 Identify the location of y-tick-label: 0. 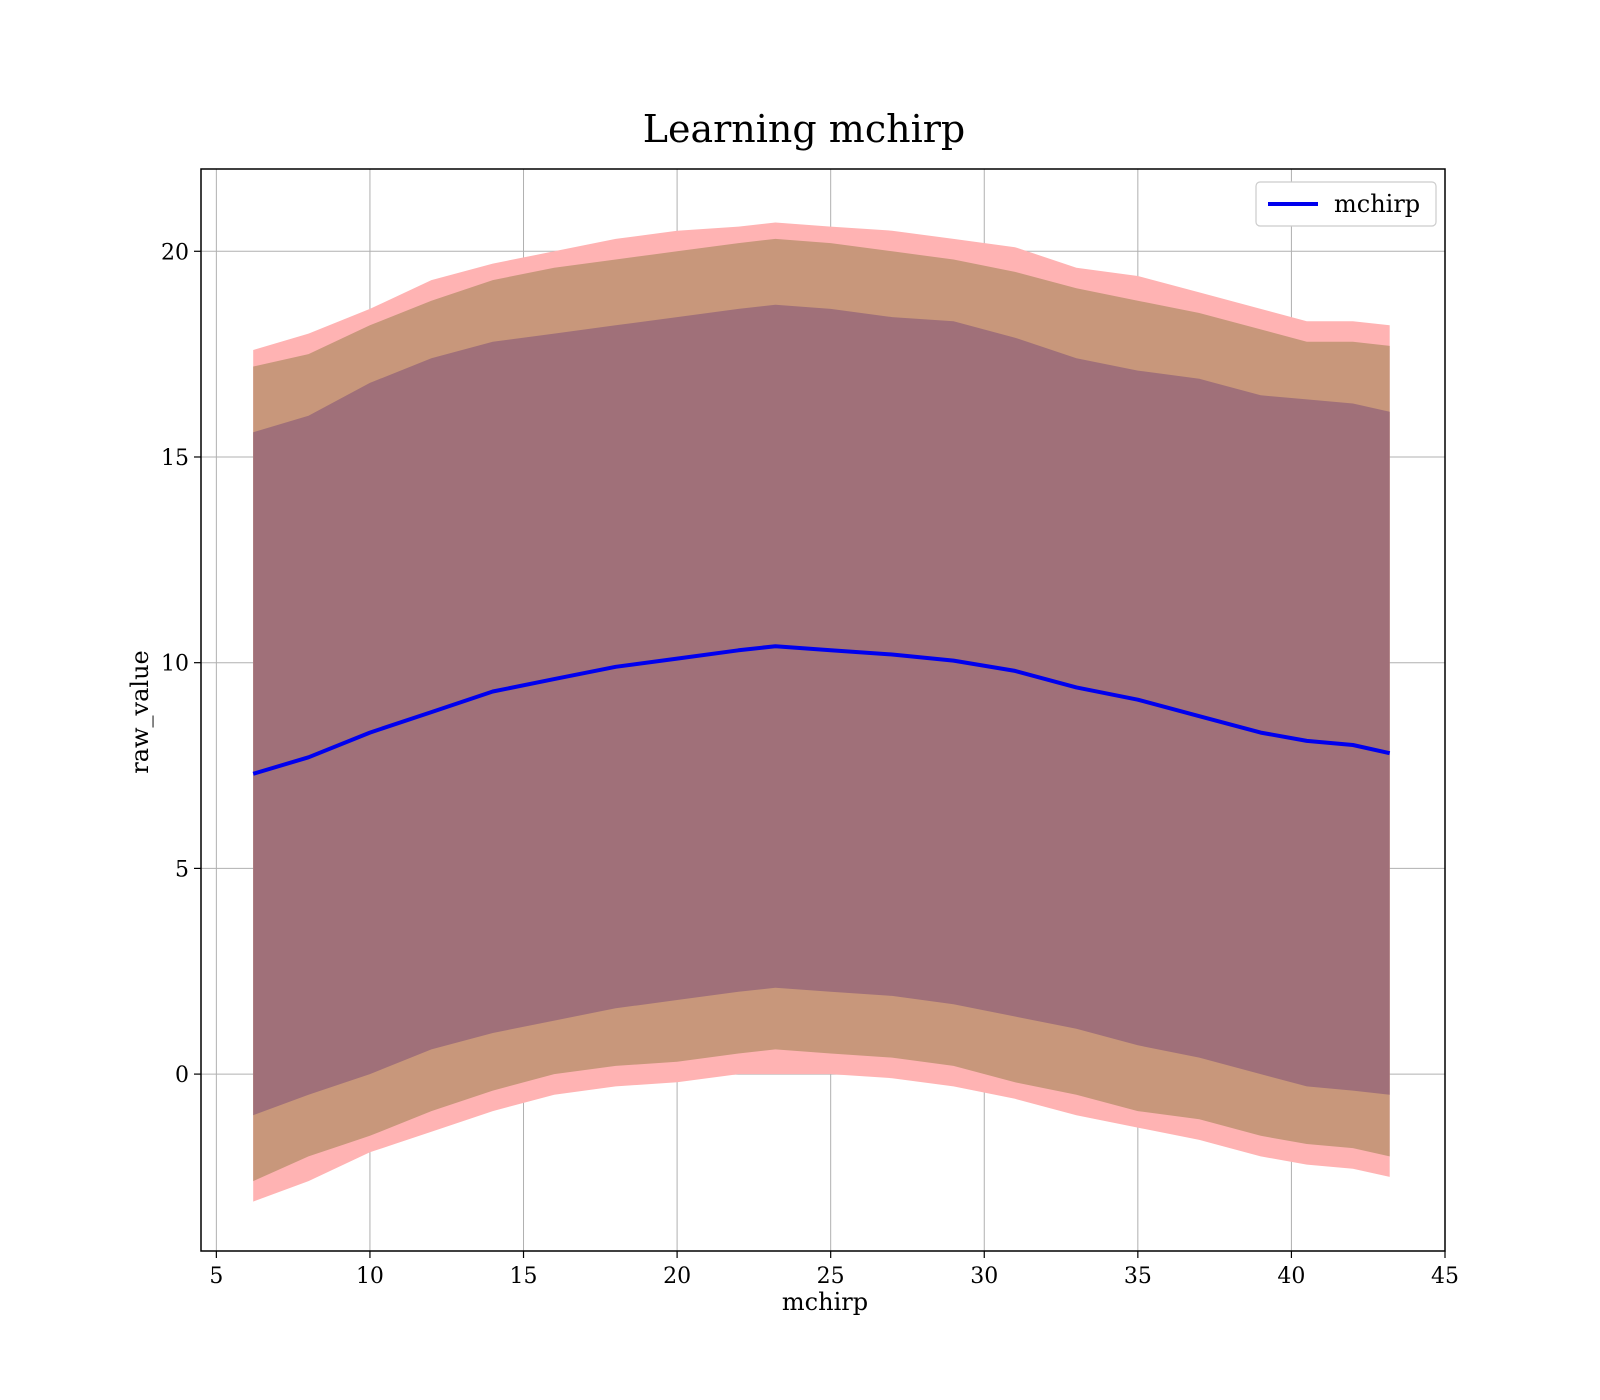
(182, 1075).